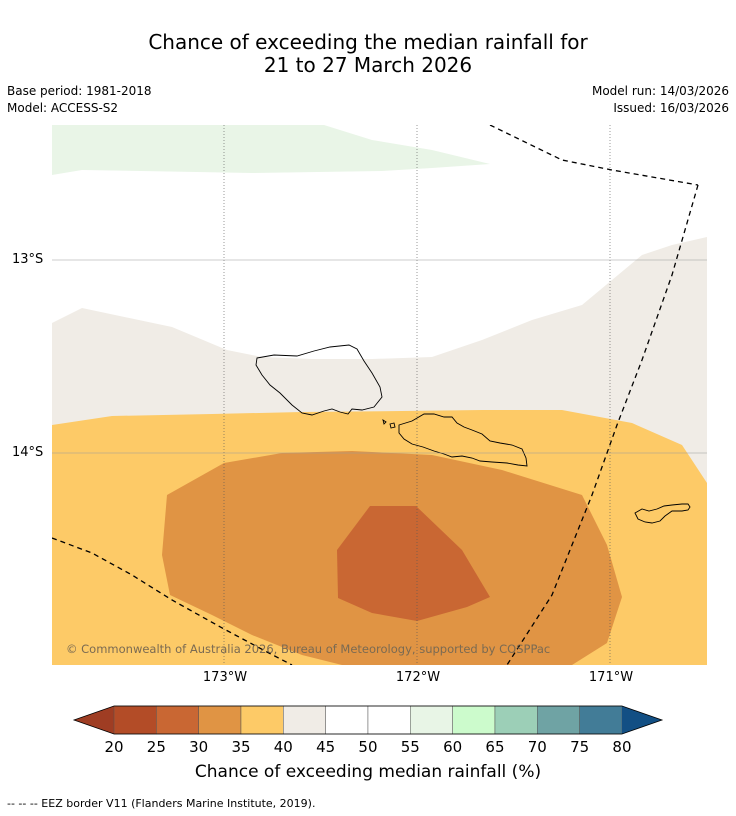 The width and height of the screenshot is (736, 816). I want to click on lat-label-13s: 13°S, so click(28, 259).